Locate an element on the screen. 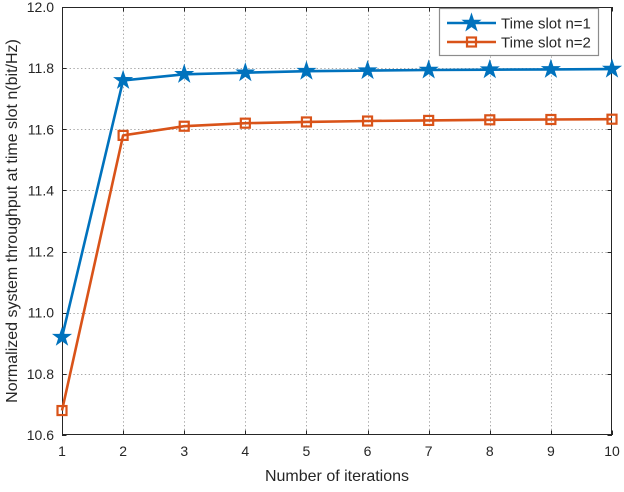  legend-frame is located at coordinates (519, 32).